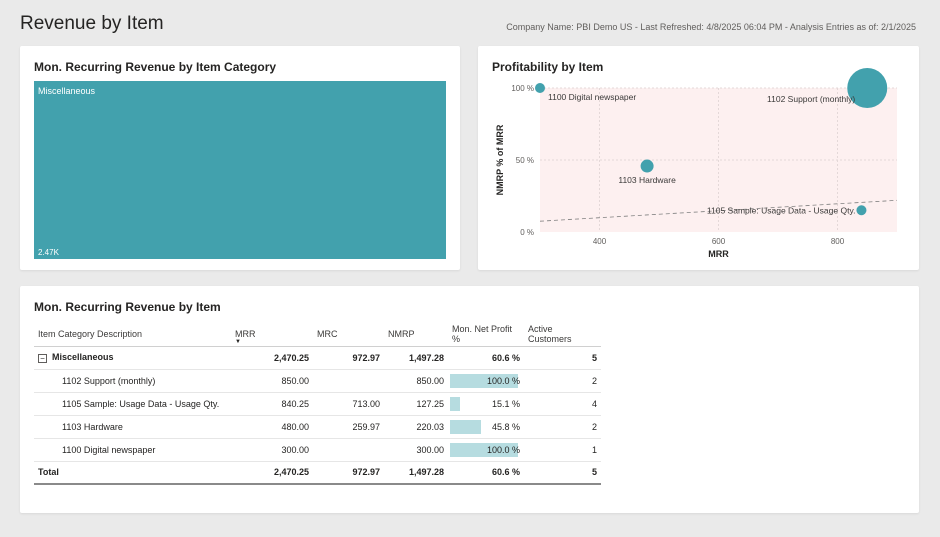  What do you see at coordinates (592, 97) in the screenshot?
I see `point-label: 1100 Digital newspaper` at bounding box center [592, 97].